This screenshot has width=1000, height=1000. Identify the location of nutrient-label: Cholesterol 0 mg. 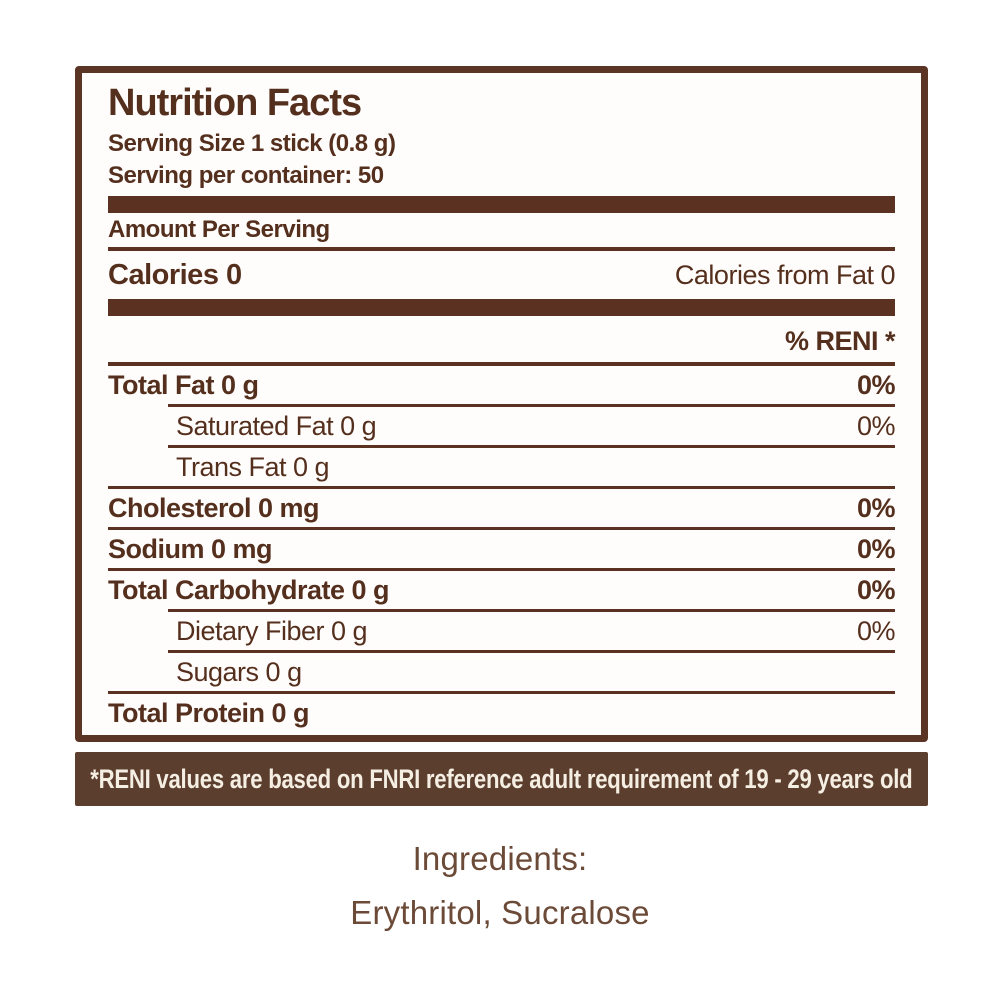
(214, 507).